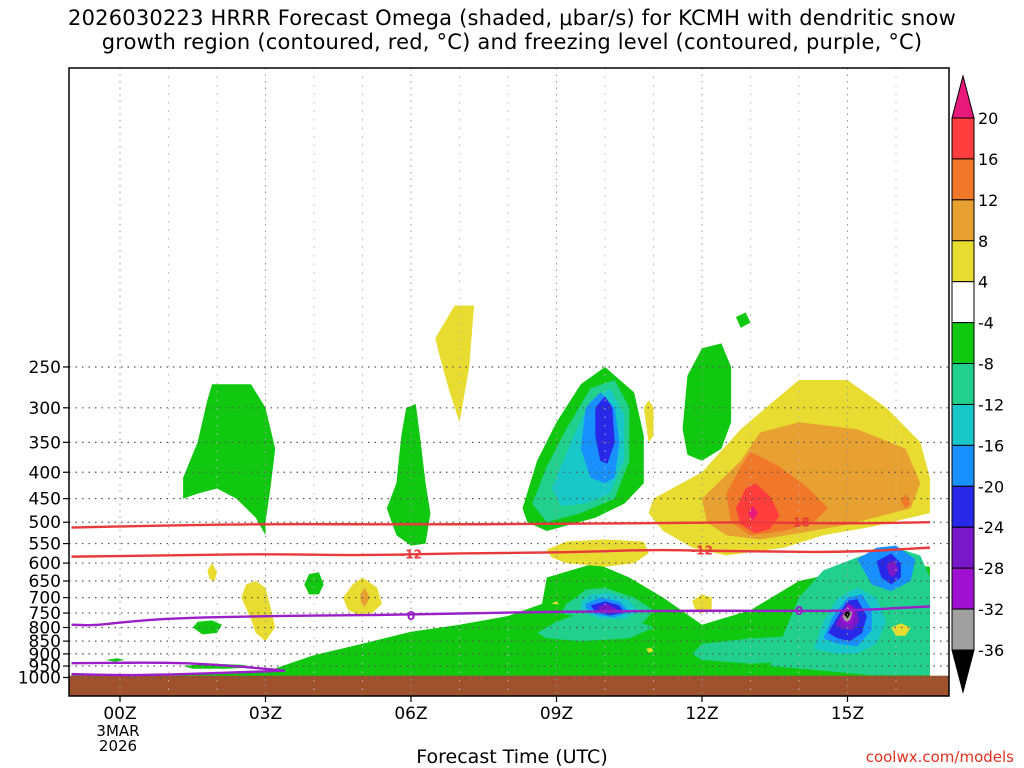 The image size is (1024, 768). I want to click on colorbar-label--12: -12, so click(991, 404).